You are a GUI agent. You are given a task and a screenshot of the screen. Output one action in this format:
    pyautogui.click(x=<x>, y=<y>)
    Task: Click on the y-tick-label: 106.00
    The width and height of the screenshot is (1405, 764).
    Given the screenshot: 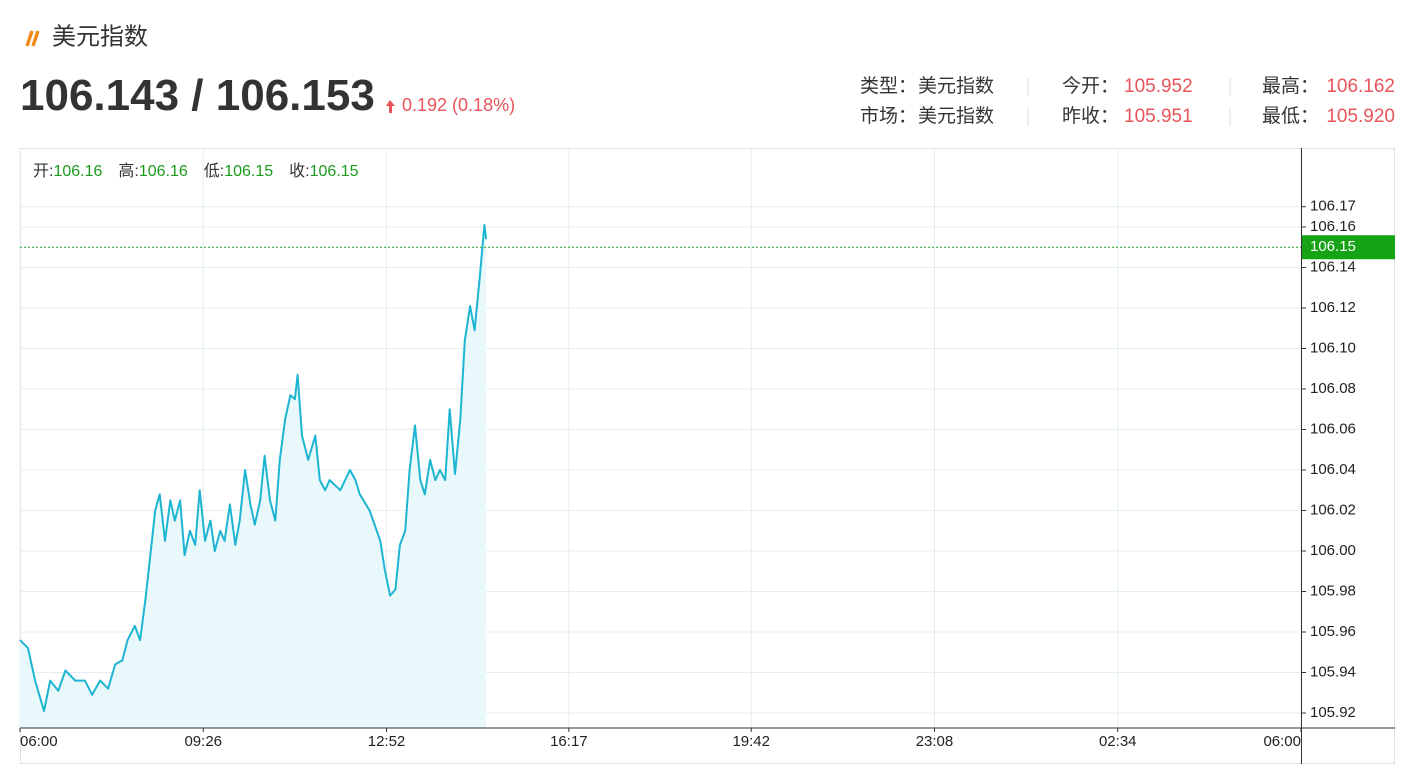 What is the action you would take?
    pyautogui.click(x=1333, y=550)
    